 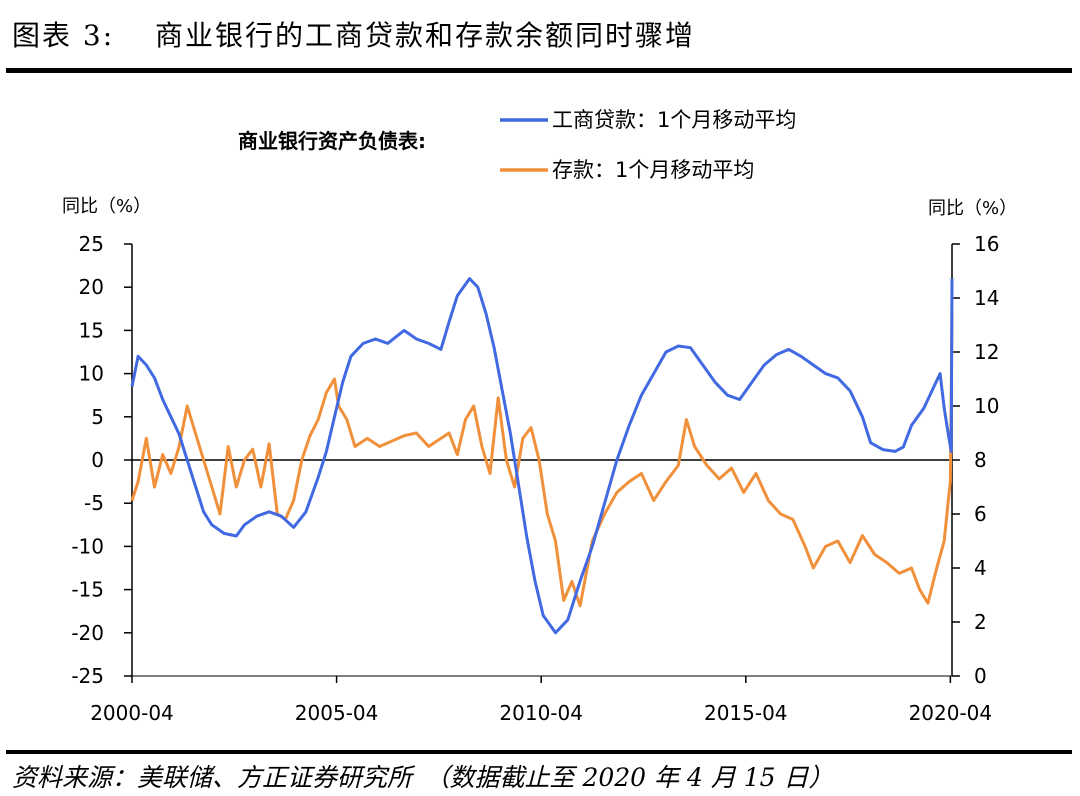 What do you see at coordinates (980, 514) in the screenshot?
I see `right-tick-label: 6` at bounding box center [980, 514].